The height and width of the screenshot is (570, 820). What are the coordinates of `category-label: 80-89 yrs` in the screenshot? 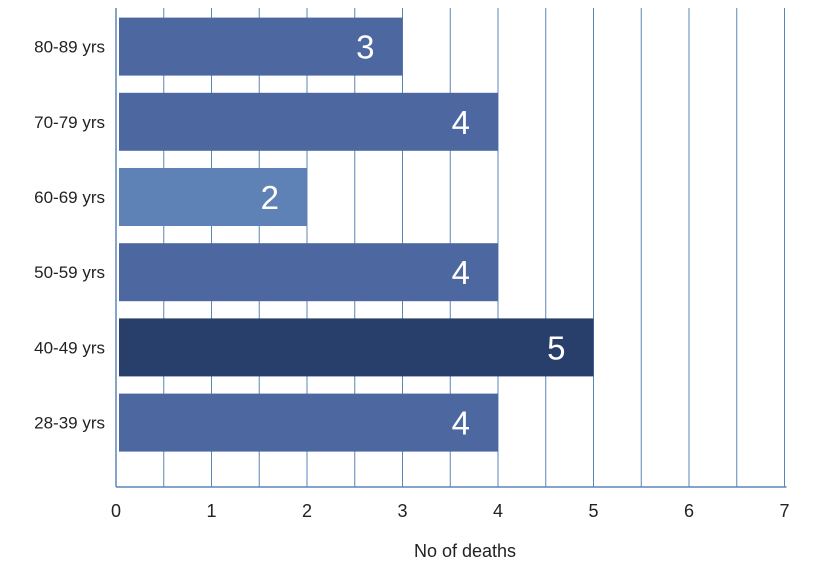 It's located at (69, 47).